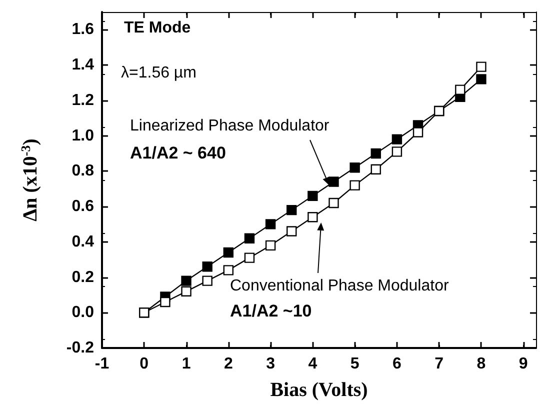 This screenshot has height=413, width=544. I want to click on x-tick-label: 8, so click(481, 364).